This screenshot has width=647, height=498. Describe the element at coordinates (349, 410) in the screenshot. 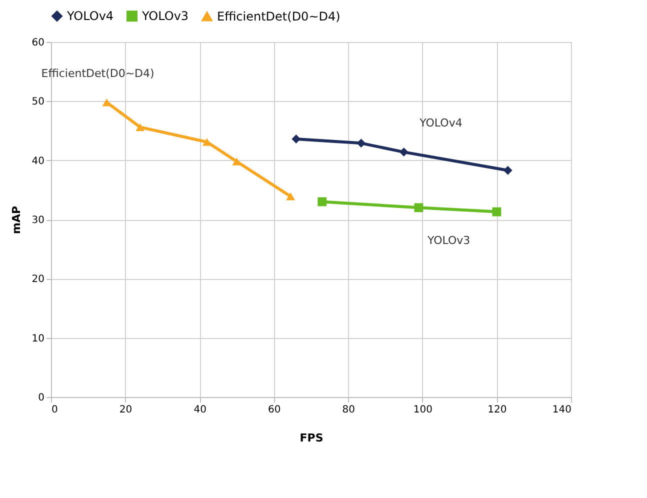

I see `x-tick-label: 80` at that location.